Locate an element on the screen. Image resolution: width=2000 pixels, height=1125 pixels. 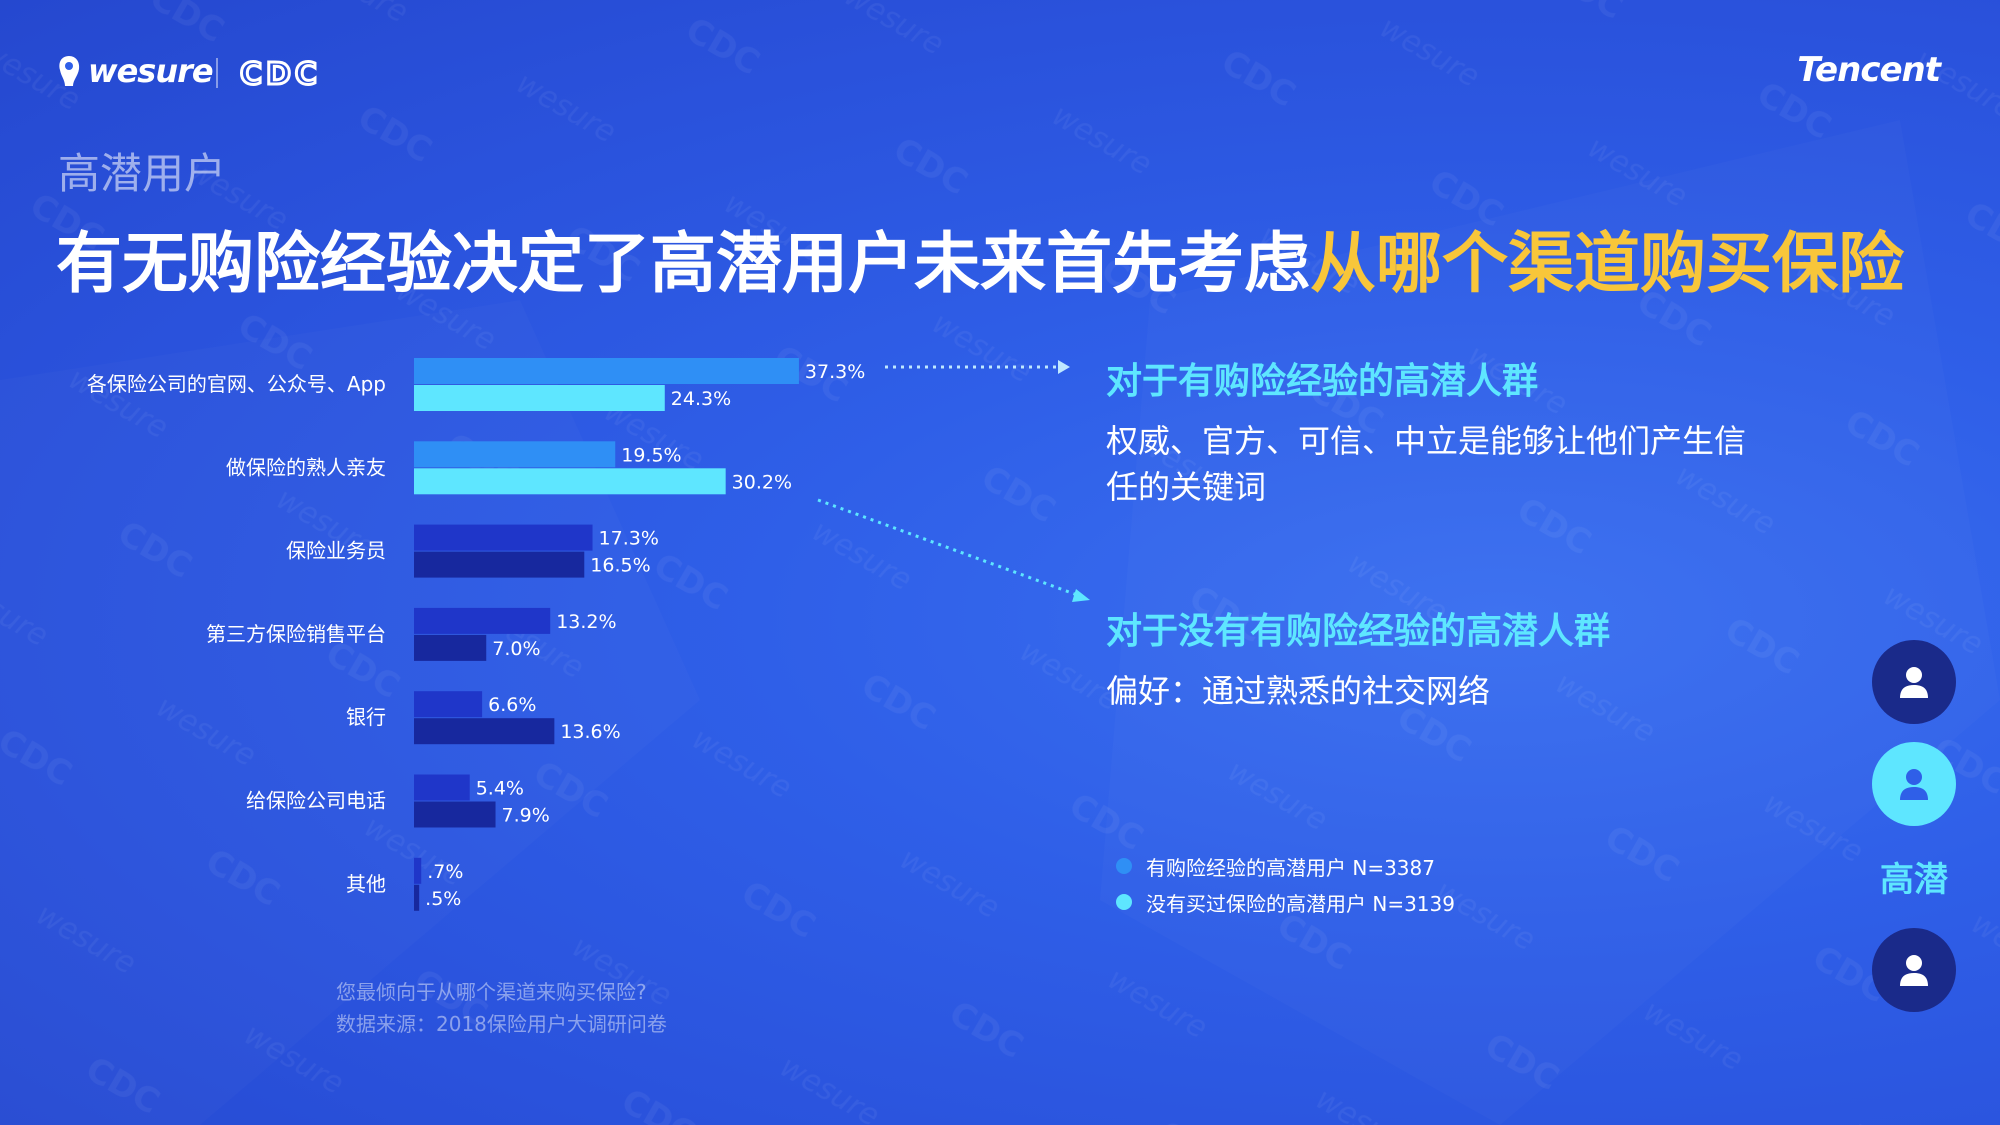
data-label: 17.3% is located at coordinates (629, 539).